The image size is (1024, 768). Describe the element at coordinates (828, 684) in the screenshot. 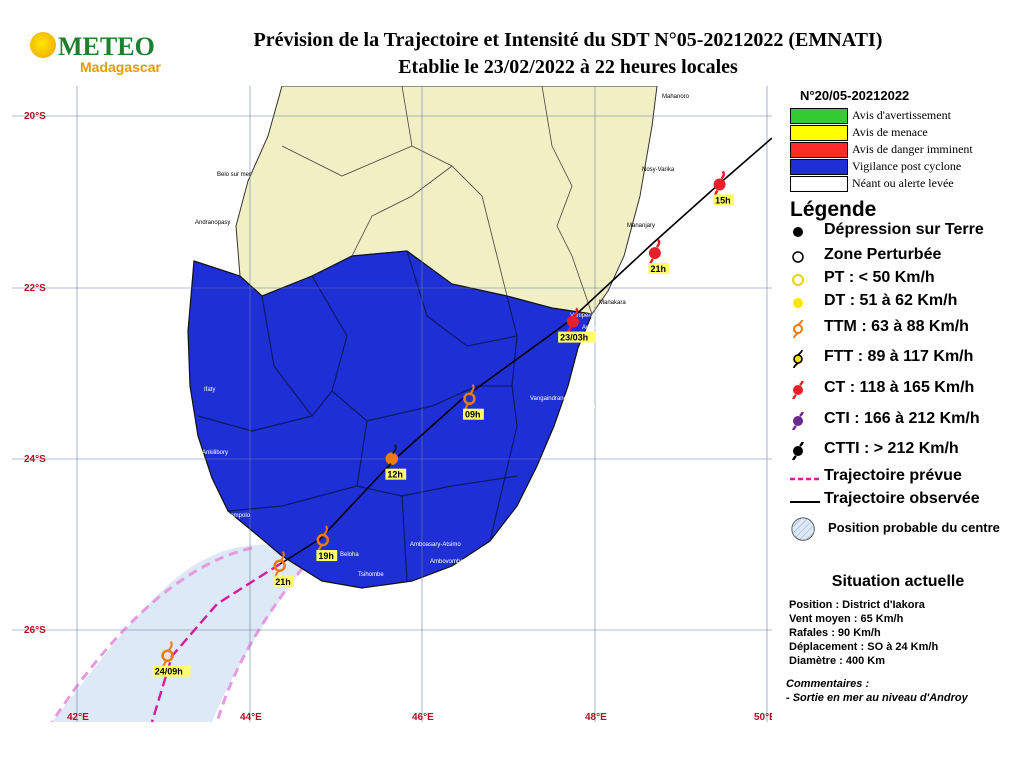

I see `comment-title: Commentaires :` at that location.